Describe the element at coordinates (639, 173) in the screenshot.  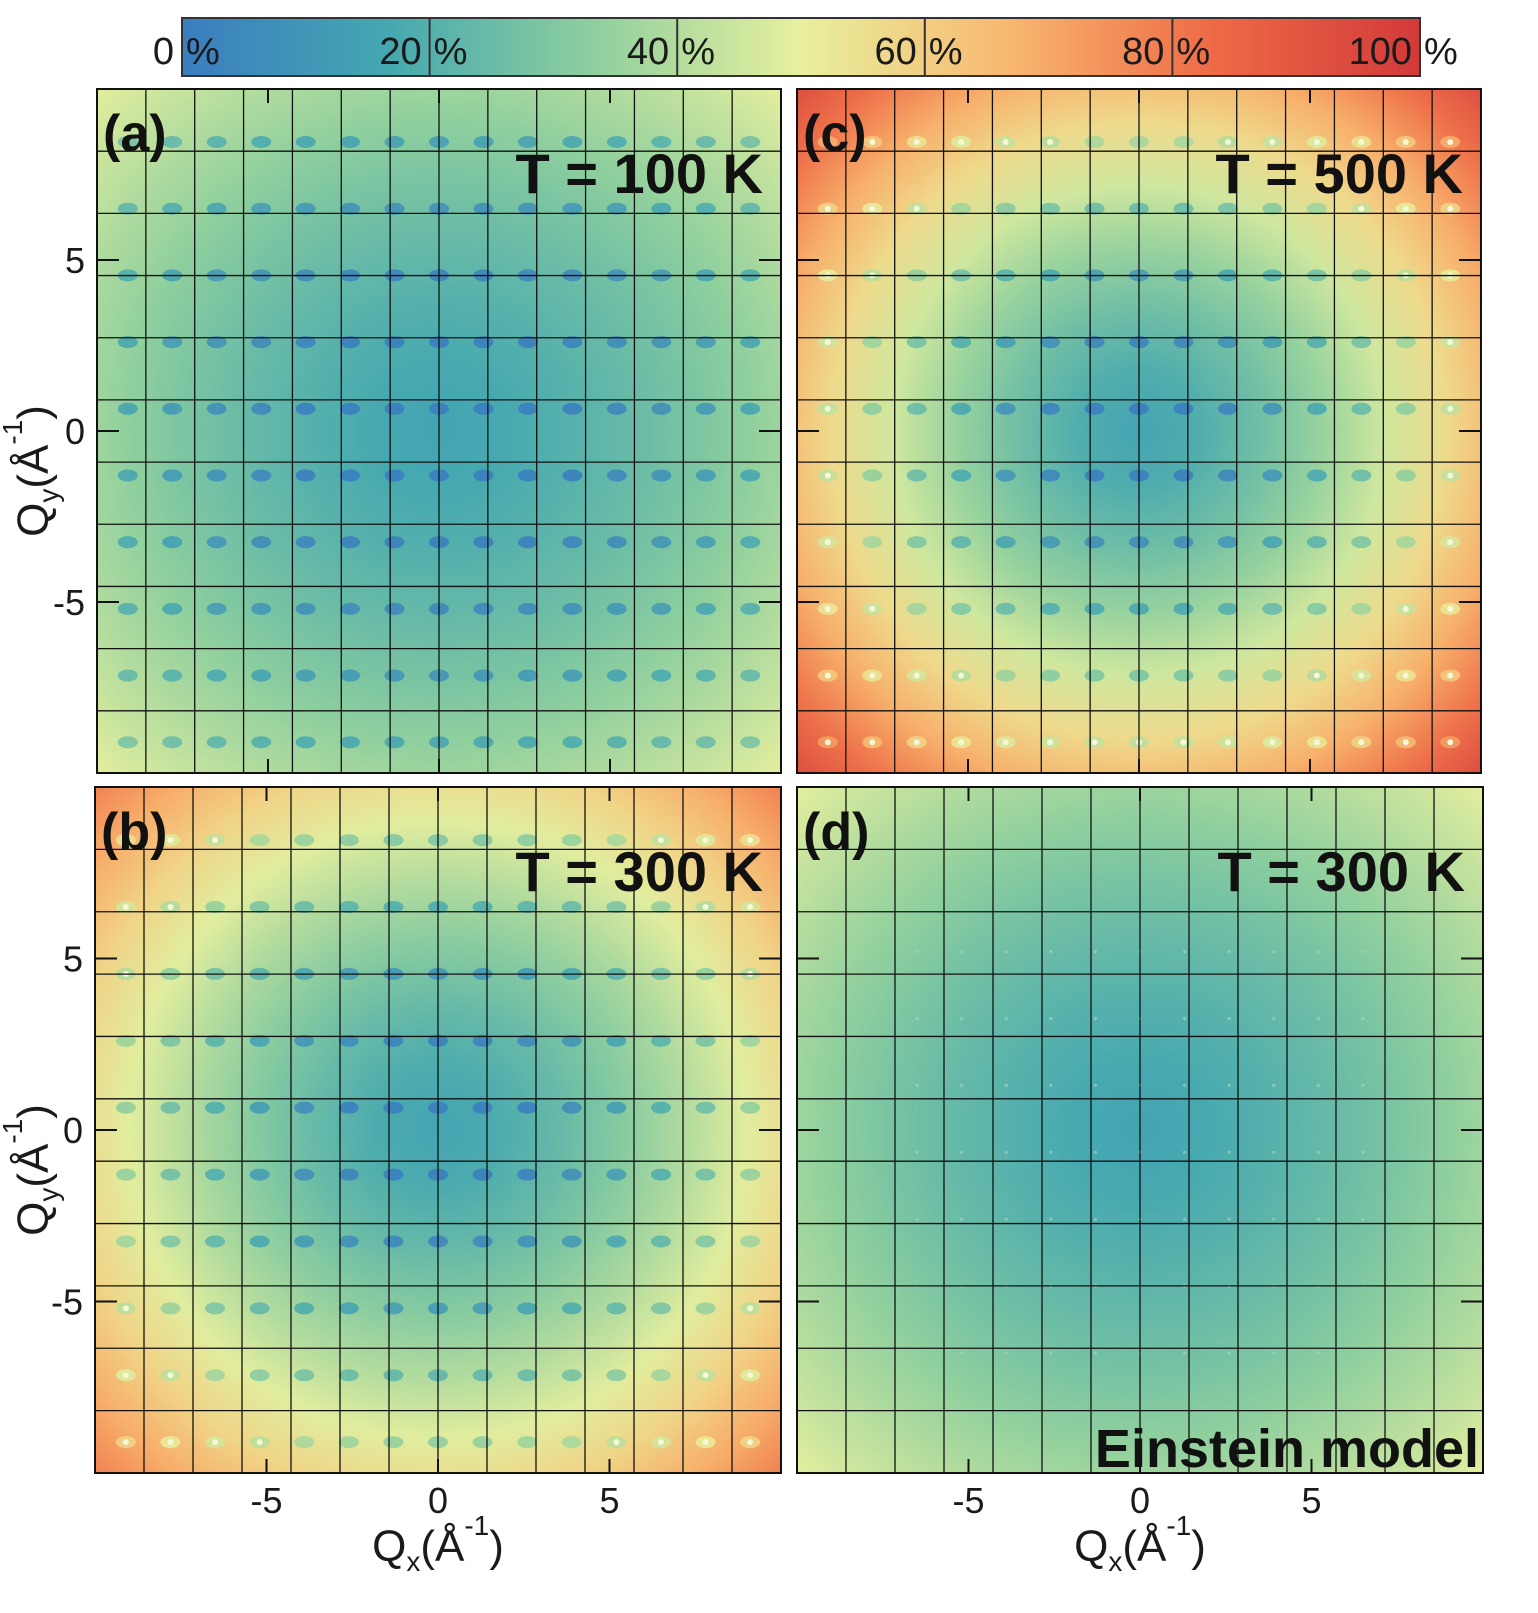
I see `temperature-label: T = 100 K` at that location.